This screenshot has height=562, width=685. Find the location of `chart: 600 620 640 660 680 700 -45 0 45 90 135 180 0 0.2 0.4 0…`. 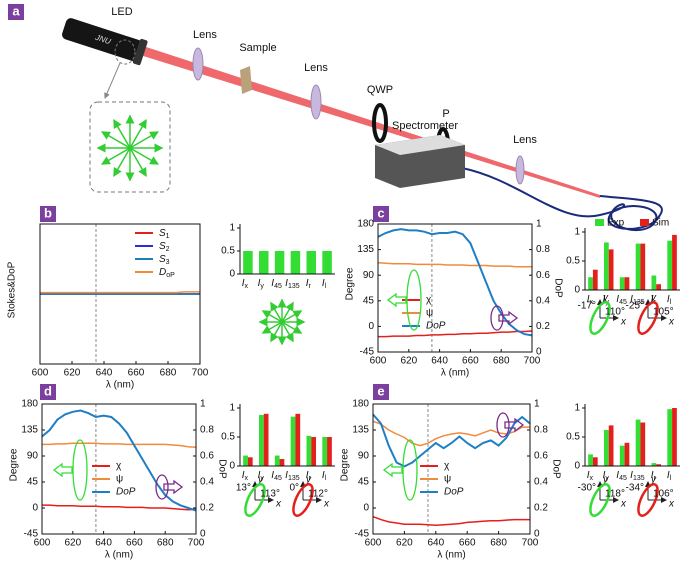

chart: 600 620 640 660 680 700 -45 0 45 90 135 180 0 0.2 0.4 0… is located at coordinates (454, 299).